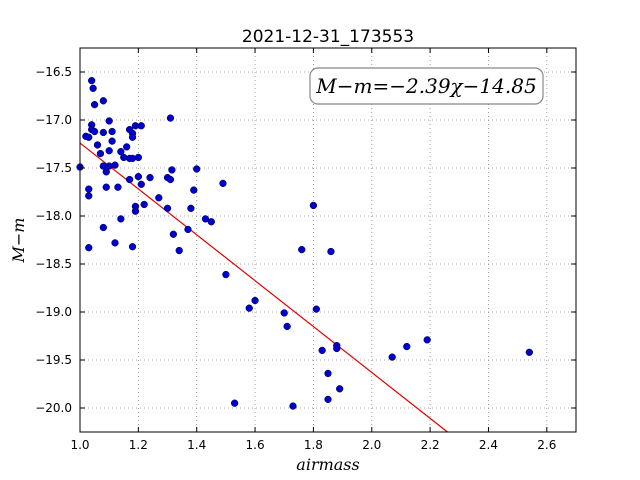 The height and width of the screenshot is (480, 640). Describe the element at coordinates (53, 264) in the screenshot. I see `y-tick-label: −18.5` at that location.